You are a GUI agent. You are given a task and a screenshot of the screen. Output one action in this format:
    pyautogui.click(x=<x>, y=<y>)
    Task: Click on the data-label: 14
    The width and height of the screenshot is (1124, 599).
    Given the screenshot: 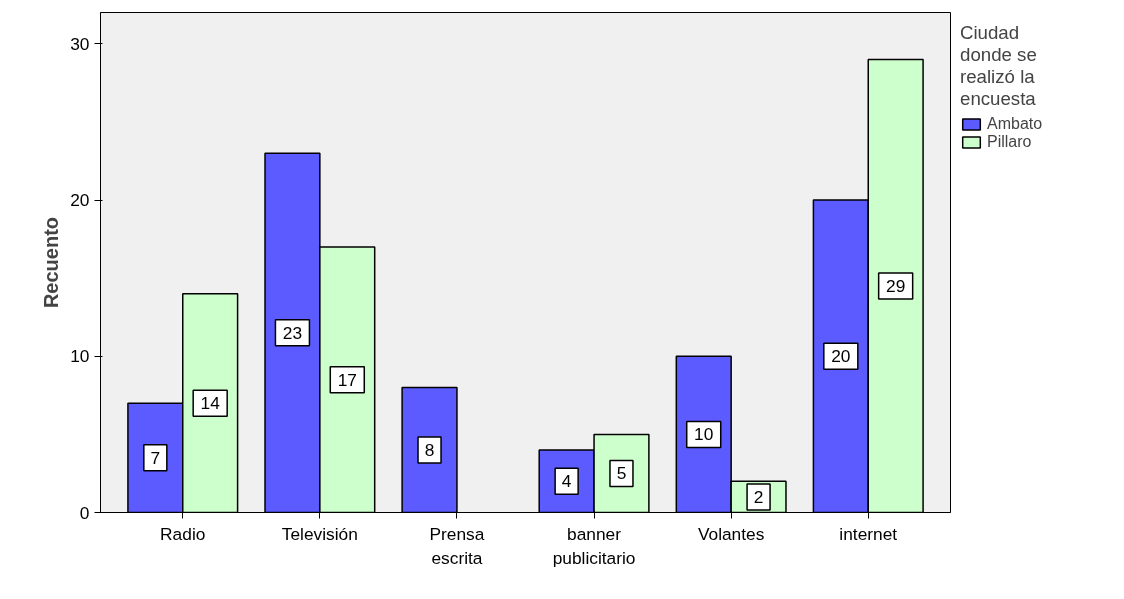 What is the action you would take?
    pyautogui.click(x=210, y=403)
    